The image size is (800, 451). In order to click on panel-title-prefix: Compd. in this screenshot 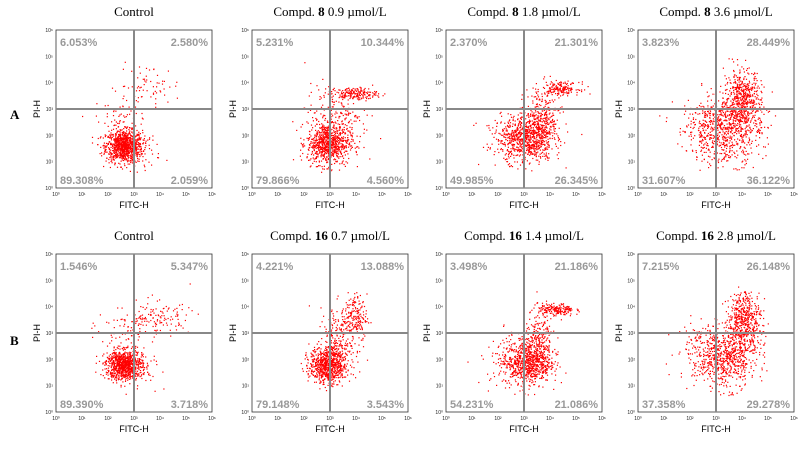, I will do `click(489, 11)`.